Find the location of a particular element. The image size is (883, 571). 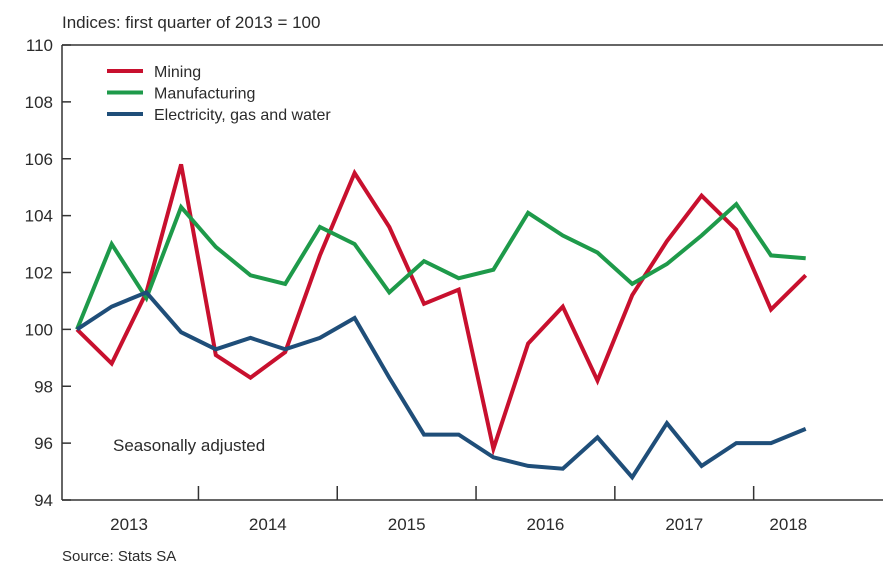

y-tick-label: 100 is located at coordinates (39, 329).